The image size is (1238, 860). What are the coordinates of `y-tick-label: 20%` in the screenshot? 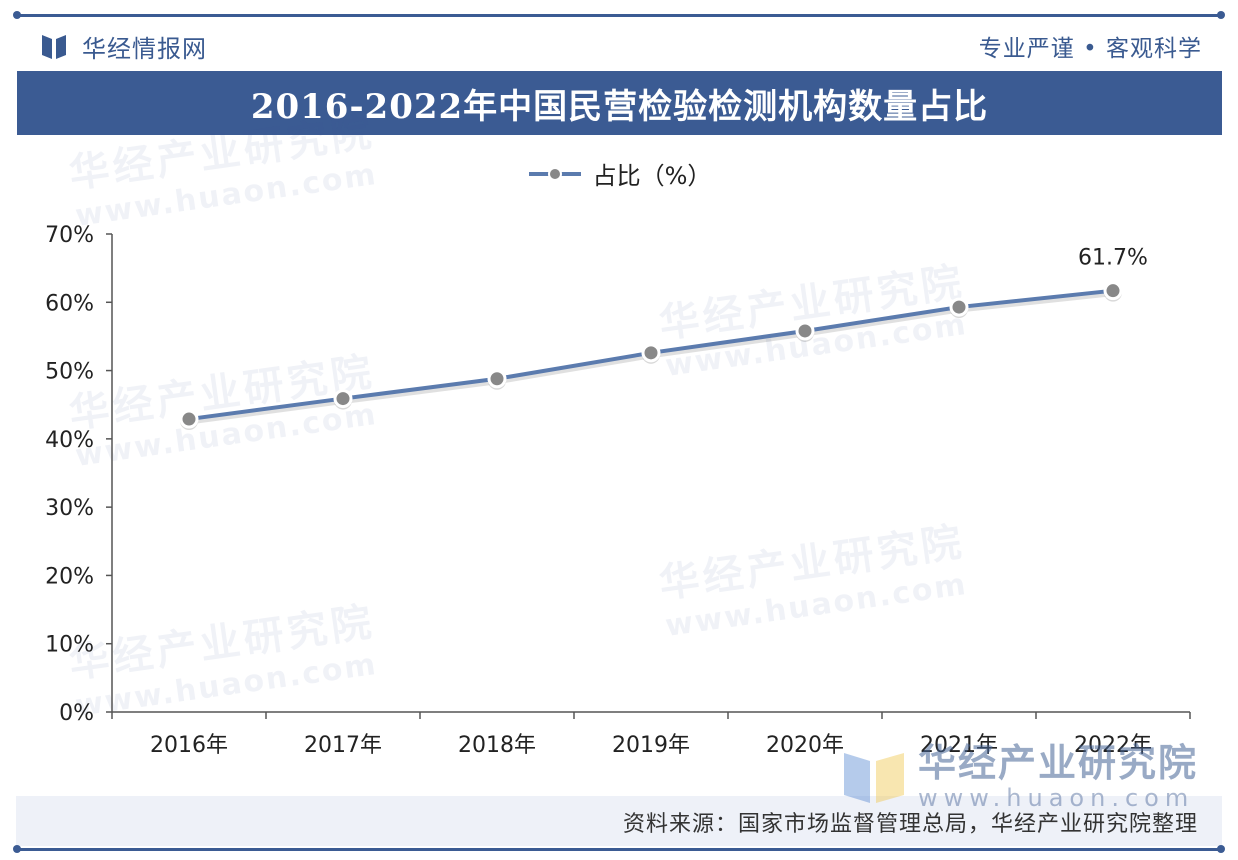 It's located at (69, 576).